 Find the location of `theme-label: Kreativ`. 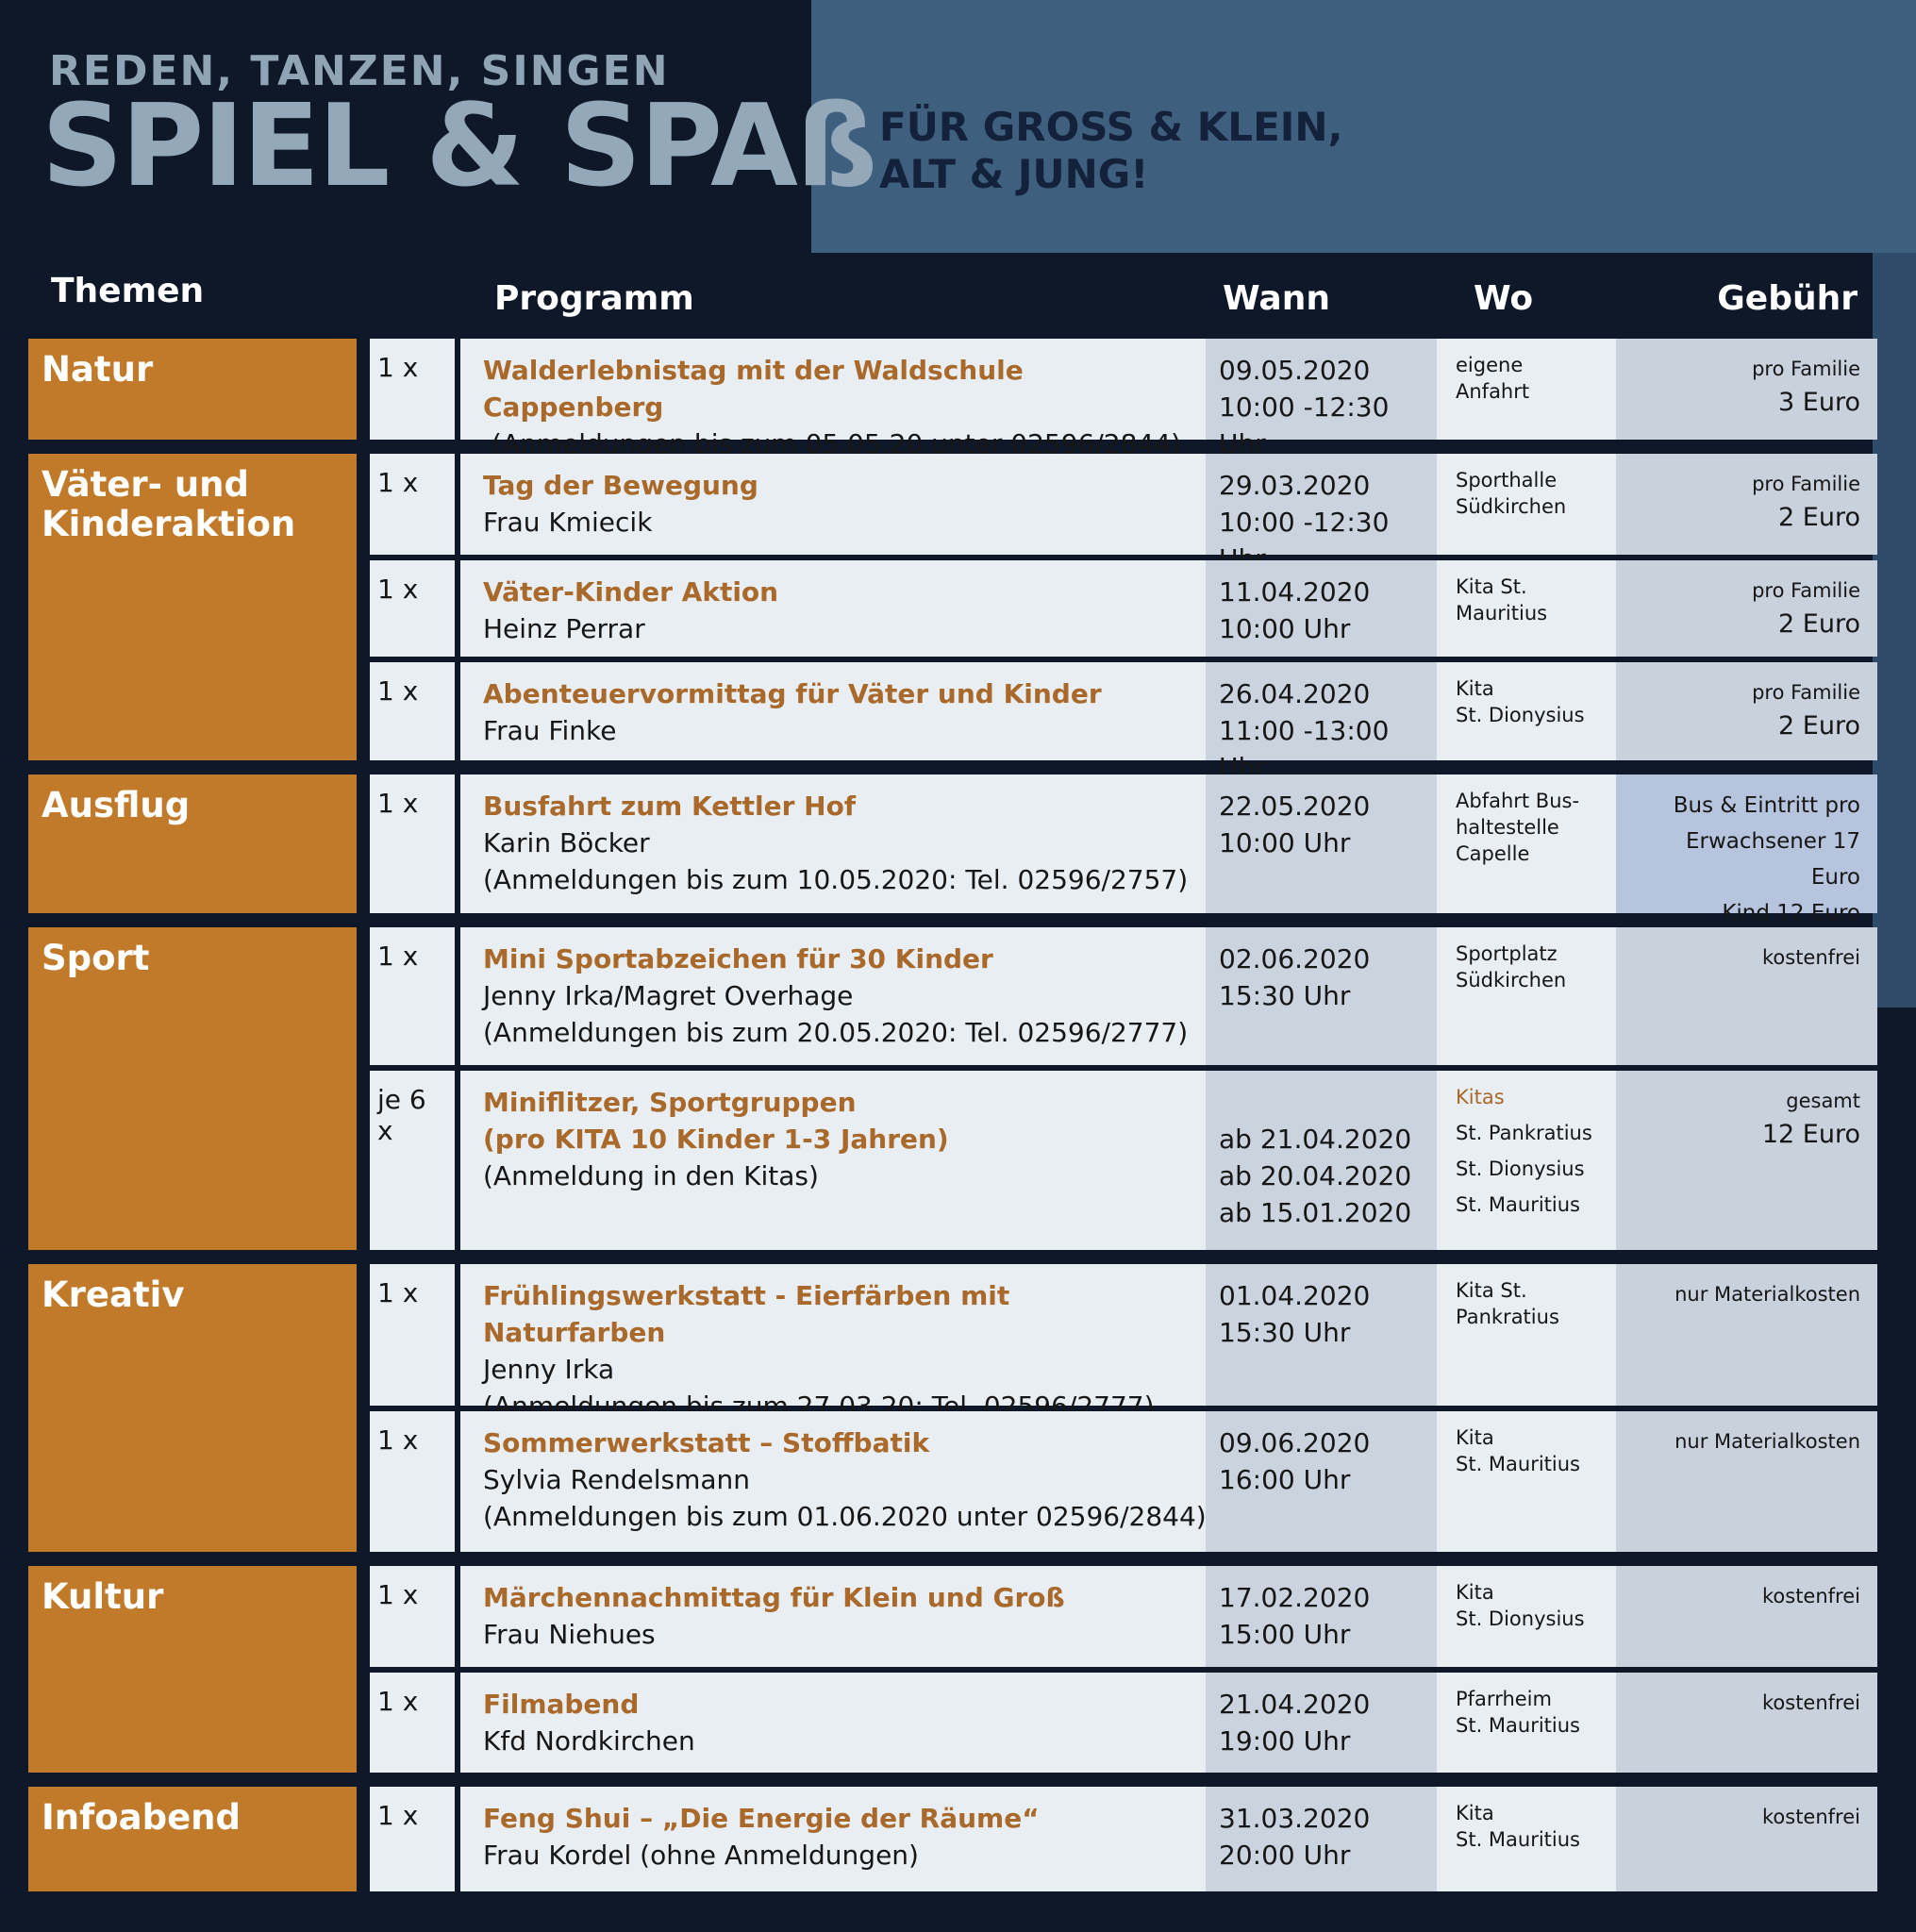

theme-label: Kreativ is located at coordinates (192, 1408).